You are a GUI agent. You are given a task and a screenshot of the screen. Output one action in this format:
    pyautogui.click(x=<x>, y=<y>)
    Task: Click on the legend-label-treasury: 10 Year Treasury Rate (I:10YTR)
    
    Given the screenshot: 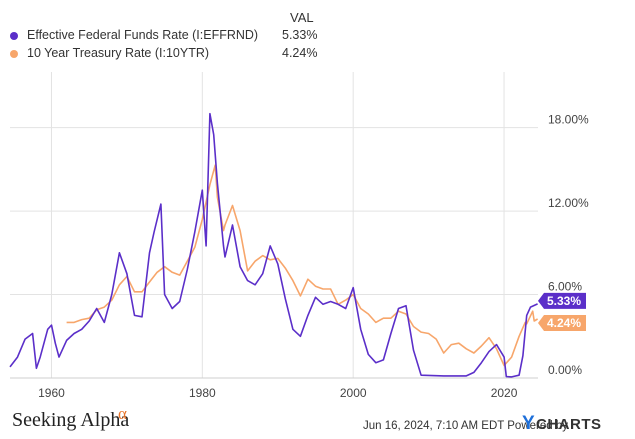 What is the action you would take?
    pyautogui.click(x=118, y=53)
    